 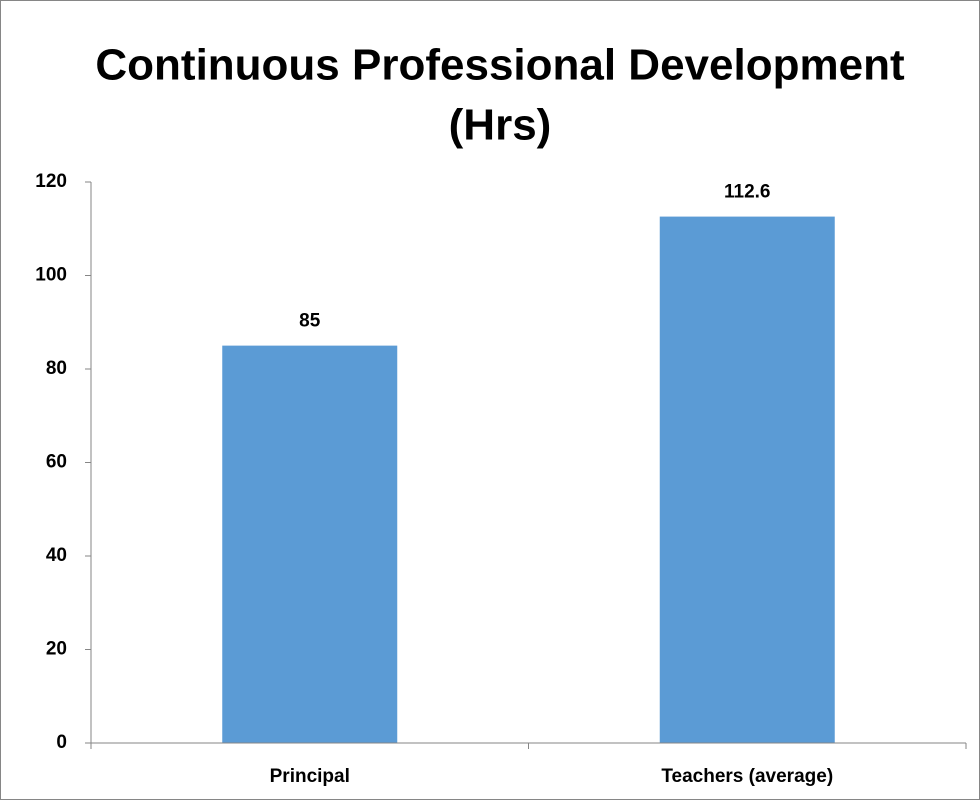 I want to click on chart-title: (Hrs), so click(x=500, y=125).